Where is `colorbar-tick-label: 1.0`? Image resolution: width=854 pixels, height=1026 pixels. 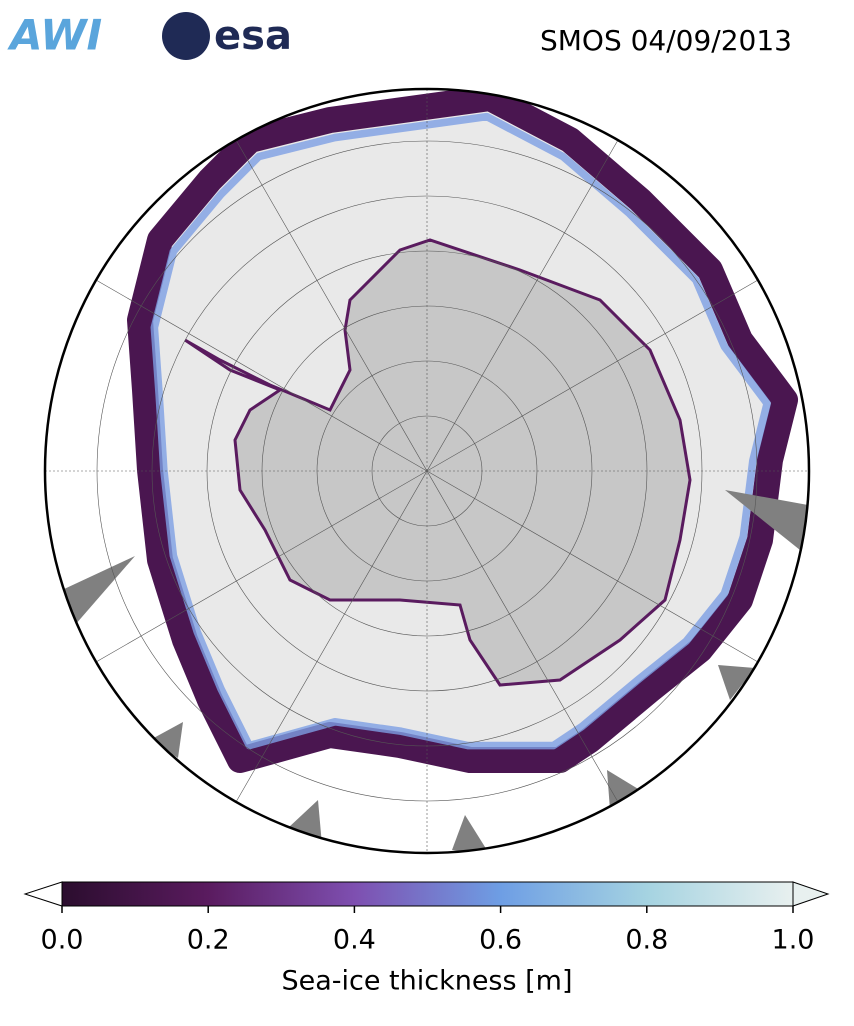
colorbar-tick-label: 1.0 is located at coordinates (793, 940).